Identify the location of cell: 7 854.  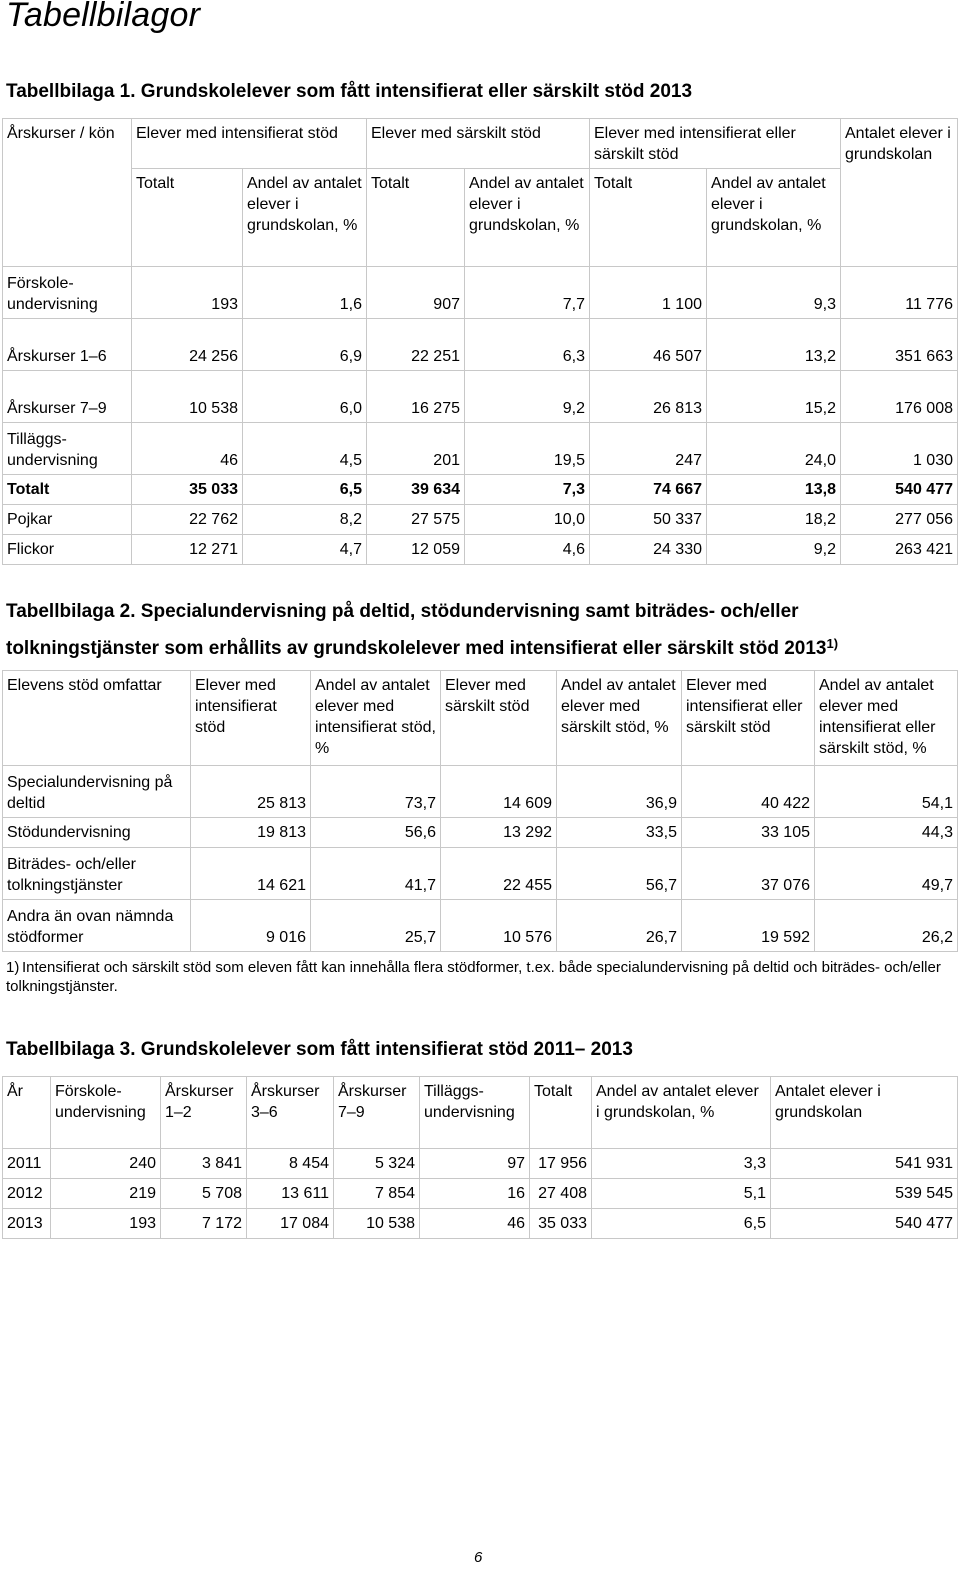
(376, 1193).